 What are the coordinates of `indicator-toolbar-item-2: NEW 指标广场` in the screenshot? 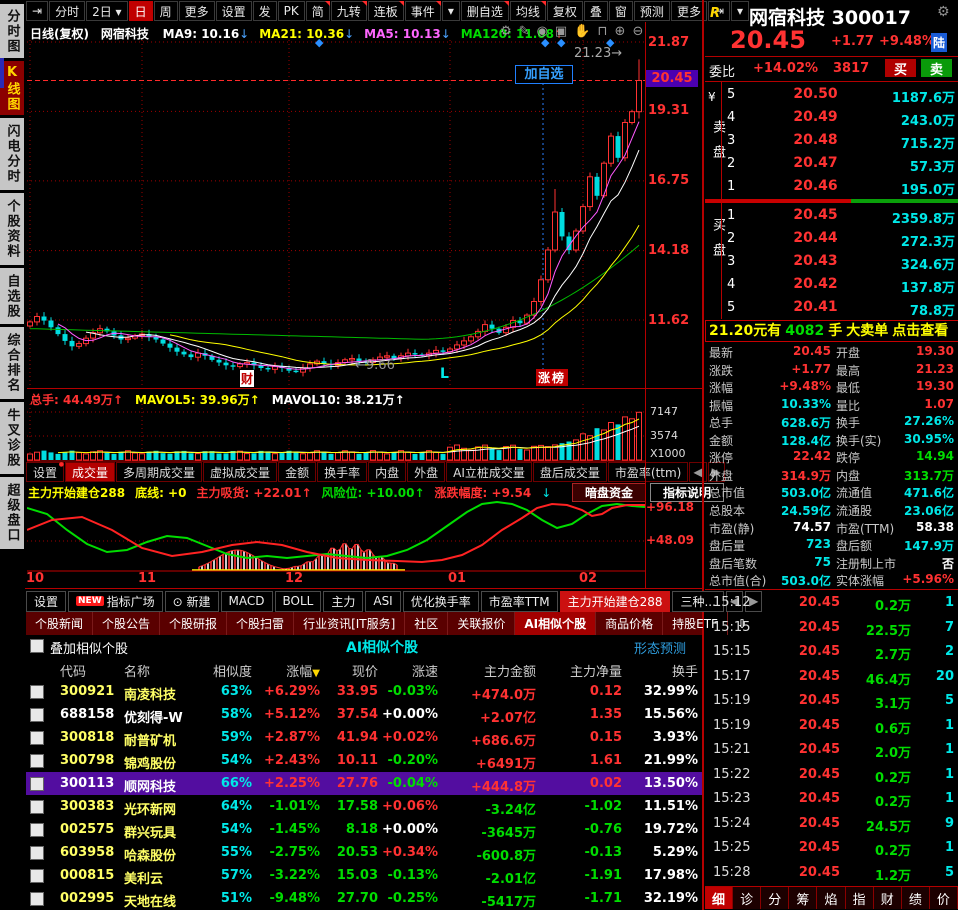 It's located at (115, 601).